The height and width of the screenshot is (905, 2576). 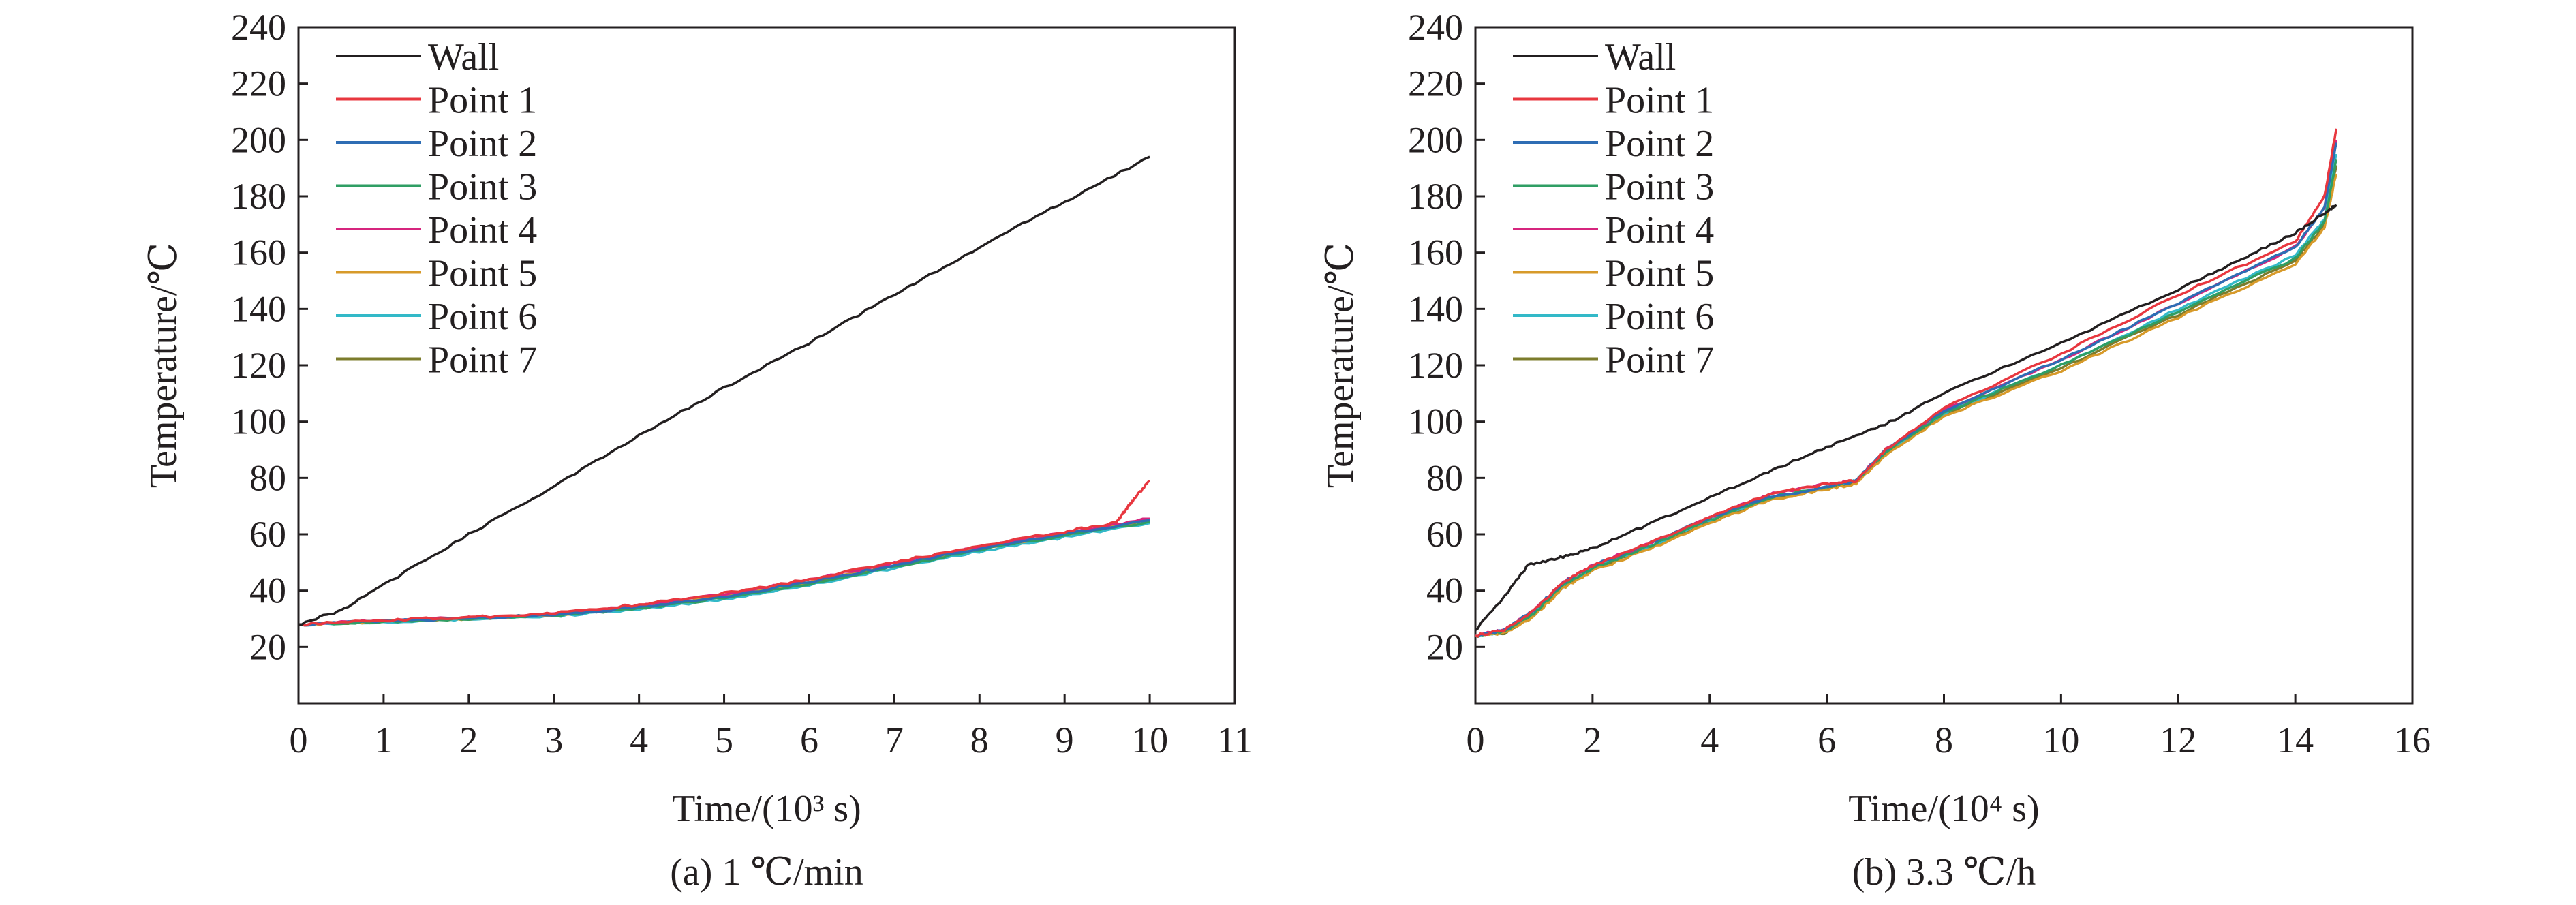 I want to click on x-tick-label: 12, so click(x=2178, y=740).